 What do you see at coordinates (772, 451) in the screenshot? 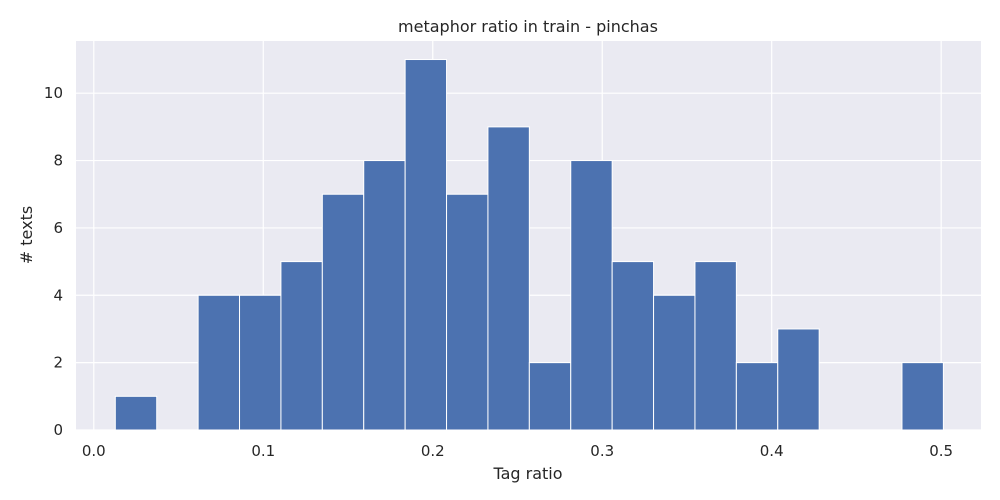
I see `x-tick-label-4: 0.4` at bounding box center [772, 451].